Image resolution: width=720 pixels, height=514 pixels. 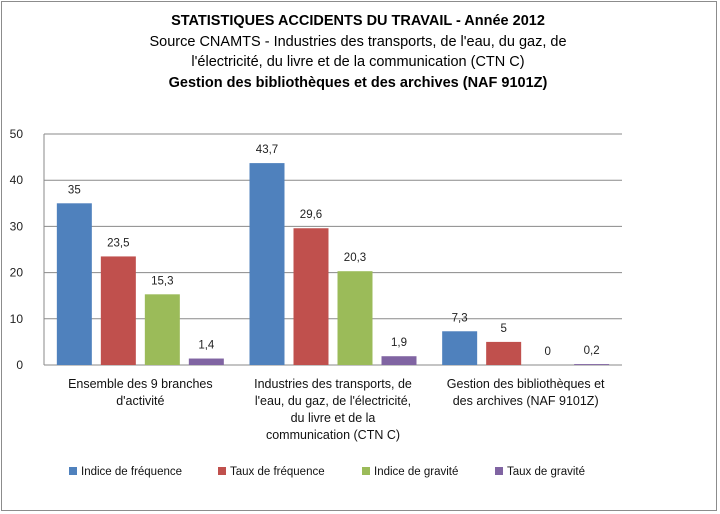 What do you see at coordinates (399, 343) in the screenshot?
I see `data-label: 1,9` at bounding box center [399, 343].